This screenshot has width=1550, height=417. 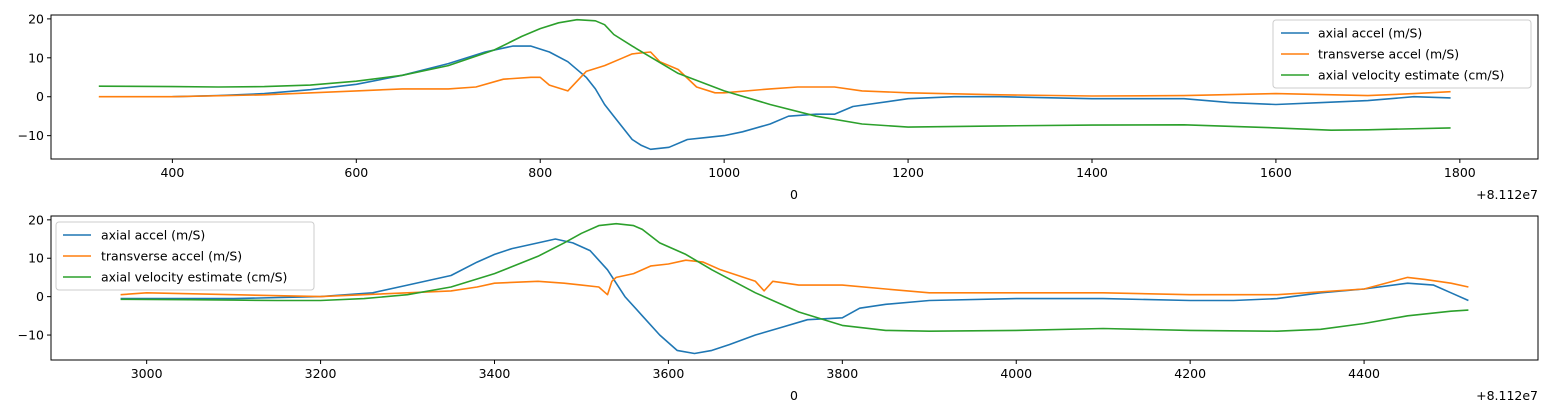 What do you see at coordinates (40, 296) in the screenshot?
I see `subplot-2-y-tick-label: 0` at bounding box center [40, 296].